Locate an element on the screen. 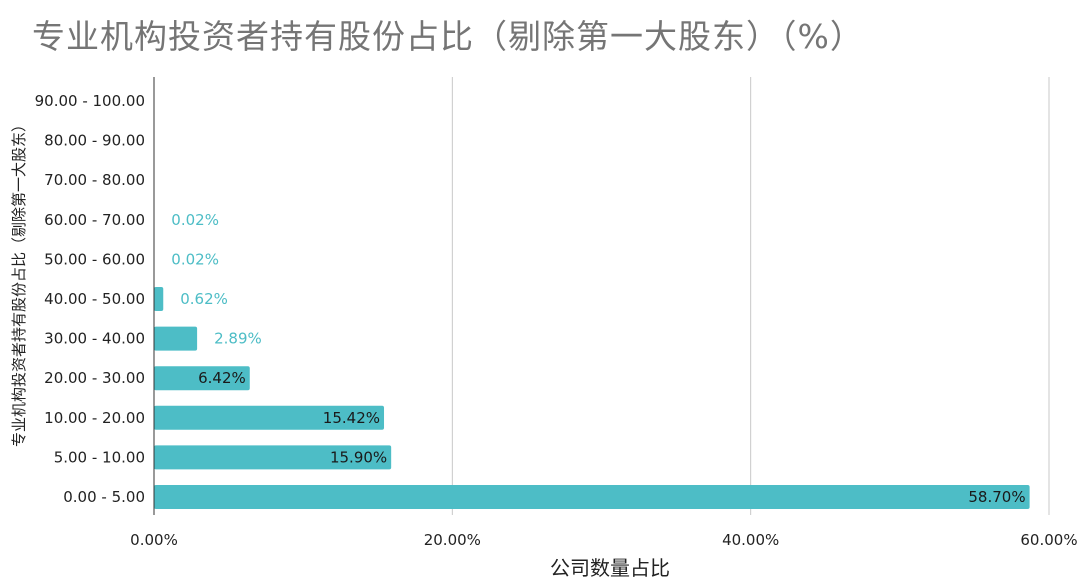 The width and height of the screenshot is (1080, 582). chart-title: 专业机构投资者持有股份占比（剔除第一大股东）（%） is located at coordinates (448, 36).